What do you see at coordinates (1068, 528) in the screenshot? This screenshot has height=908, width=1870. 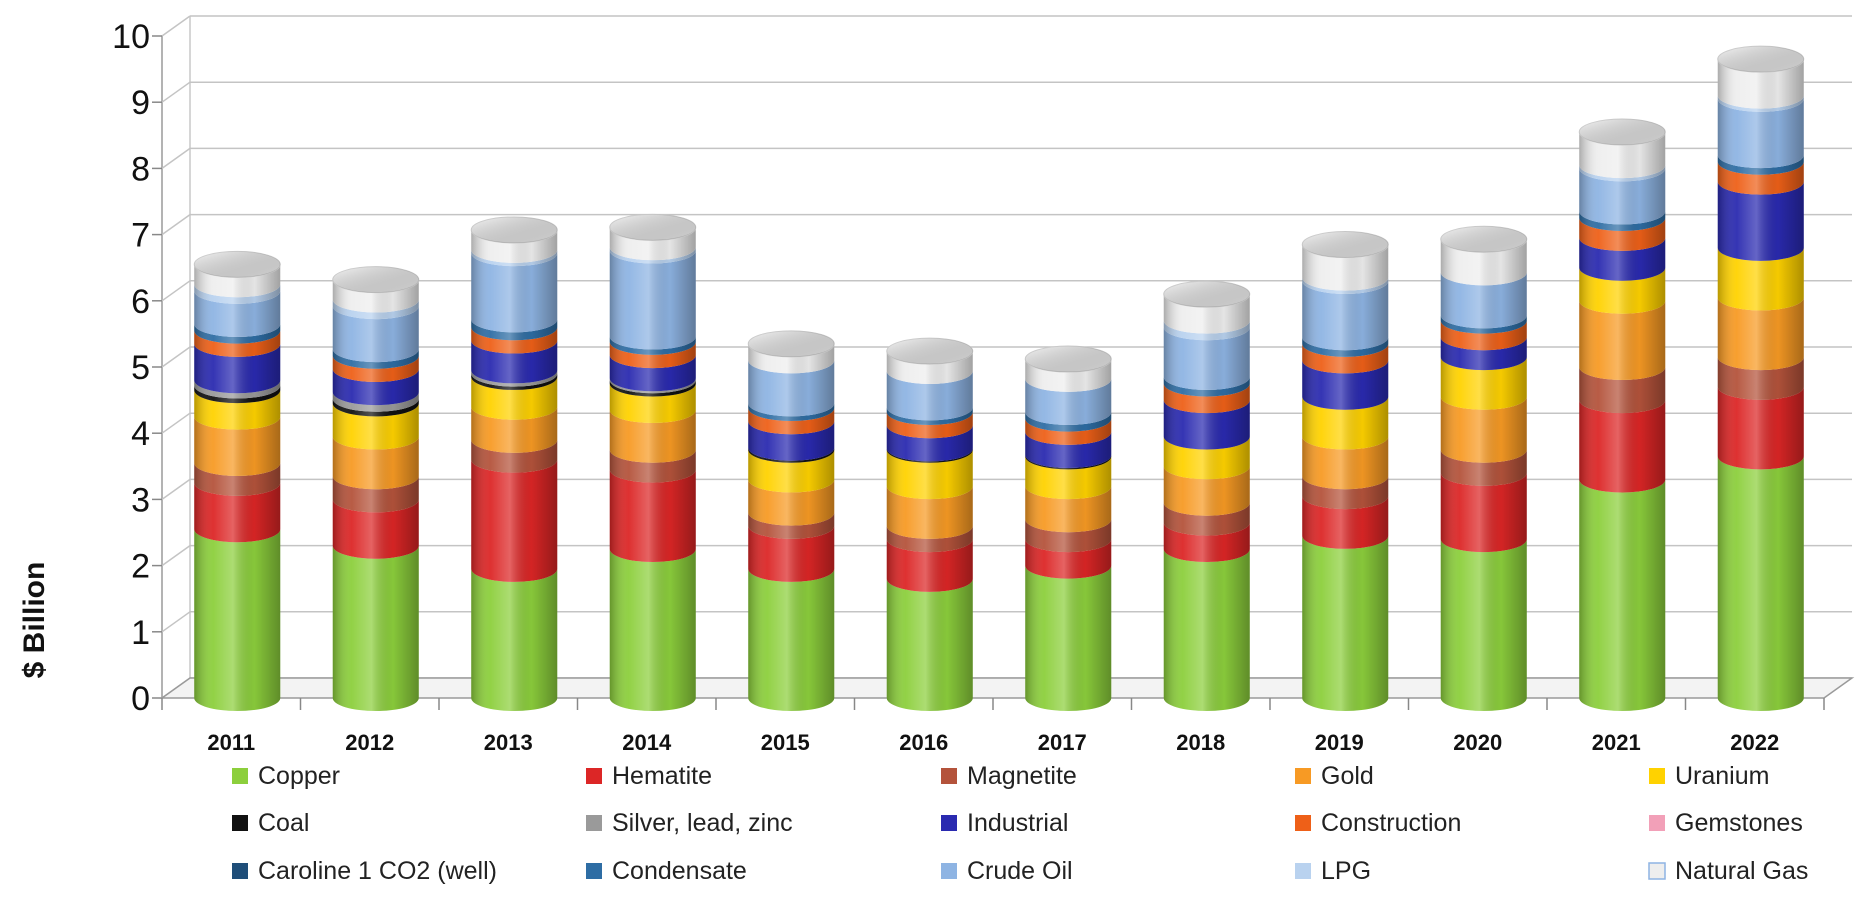 I see `bar-stack-2017` at bounding box center [1068, 528].